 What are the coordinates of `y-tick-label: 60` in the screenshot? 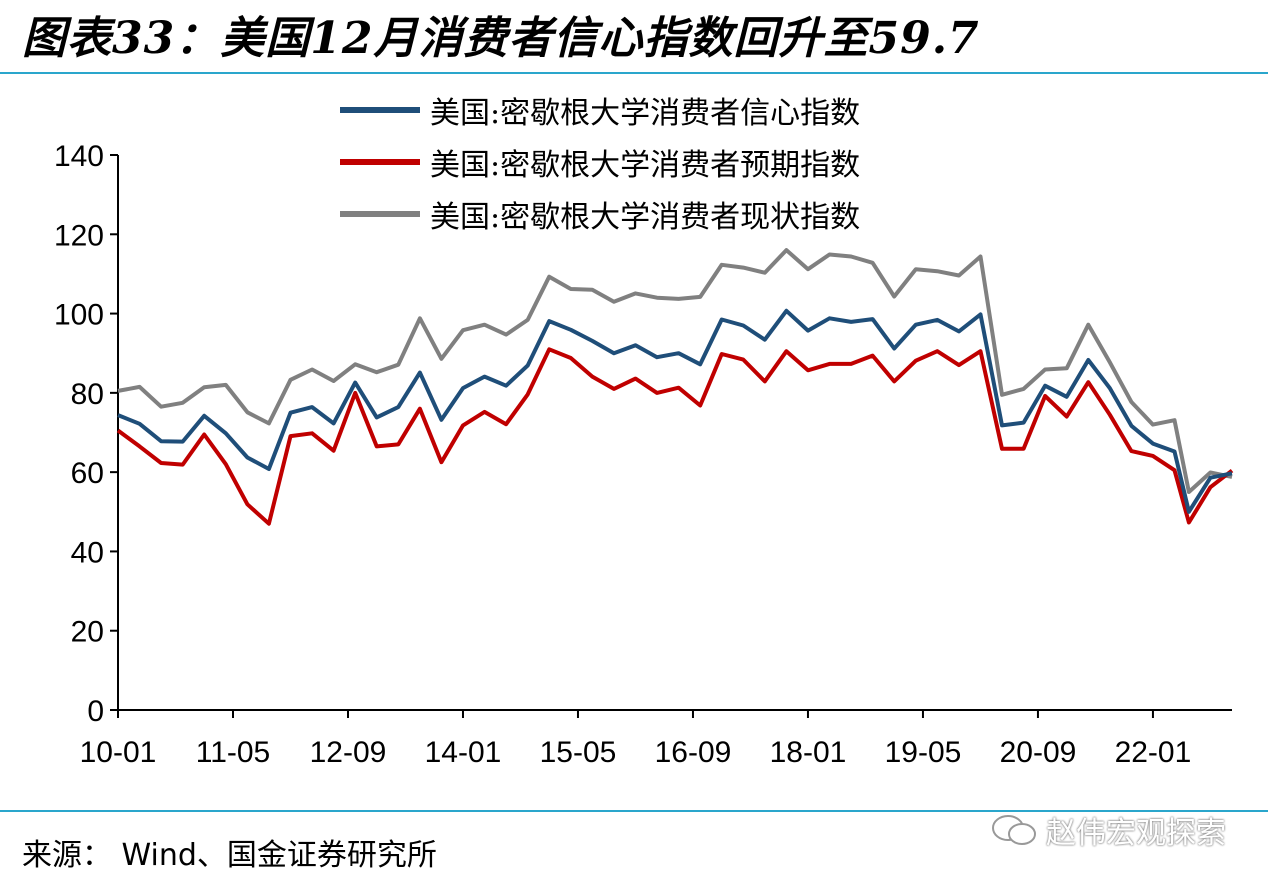 It's located at (87, 473).